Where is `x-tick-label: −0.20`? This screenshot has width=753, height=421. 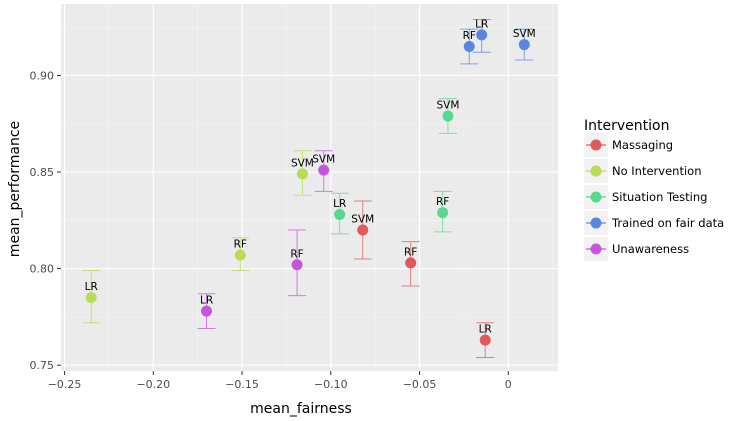
x-tick-label: −0.20 is located at coordinates (153, 384).